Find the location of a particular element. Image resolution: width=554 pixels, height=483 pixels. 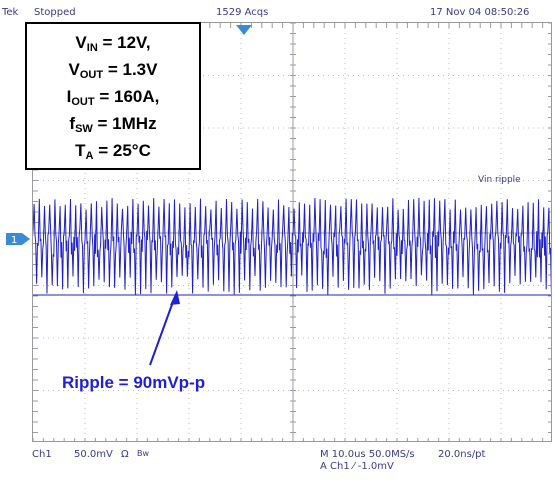

channel-ground-marker-icon: 1 is located at coordinates (18, 239).